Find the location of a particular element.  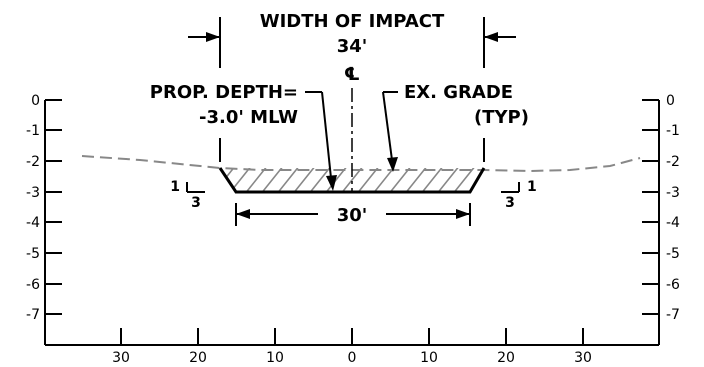

bottom-width-left-arrow is located at coordinates (243, 214).